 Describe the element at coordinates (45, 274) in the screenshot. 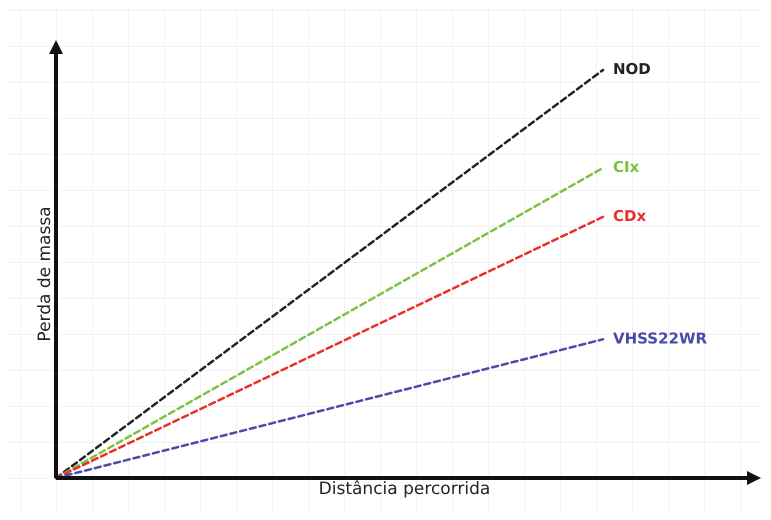

I see `y-axis-title: Perda de massa` at that location.